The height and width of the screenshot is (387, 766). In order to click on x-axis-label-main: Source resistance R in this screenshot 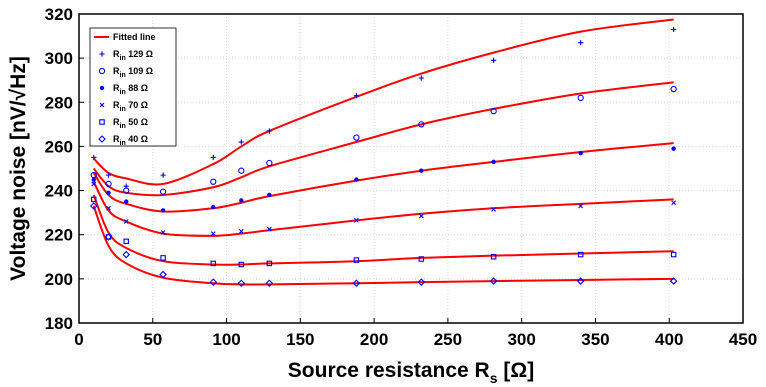, I will do `click(389, 370)`.